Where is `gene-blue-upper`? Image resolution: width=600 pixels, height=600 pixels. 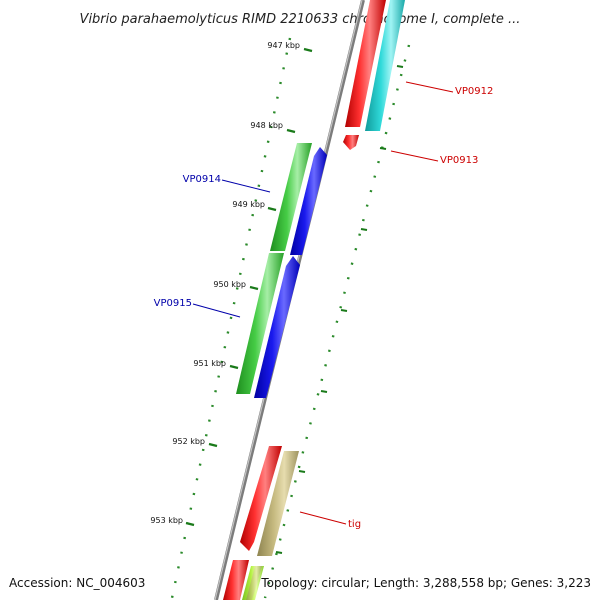 gene-blue-upper is located at coordinates (308, 201).